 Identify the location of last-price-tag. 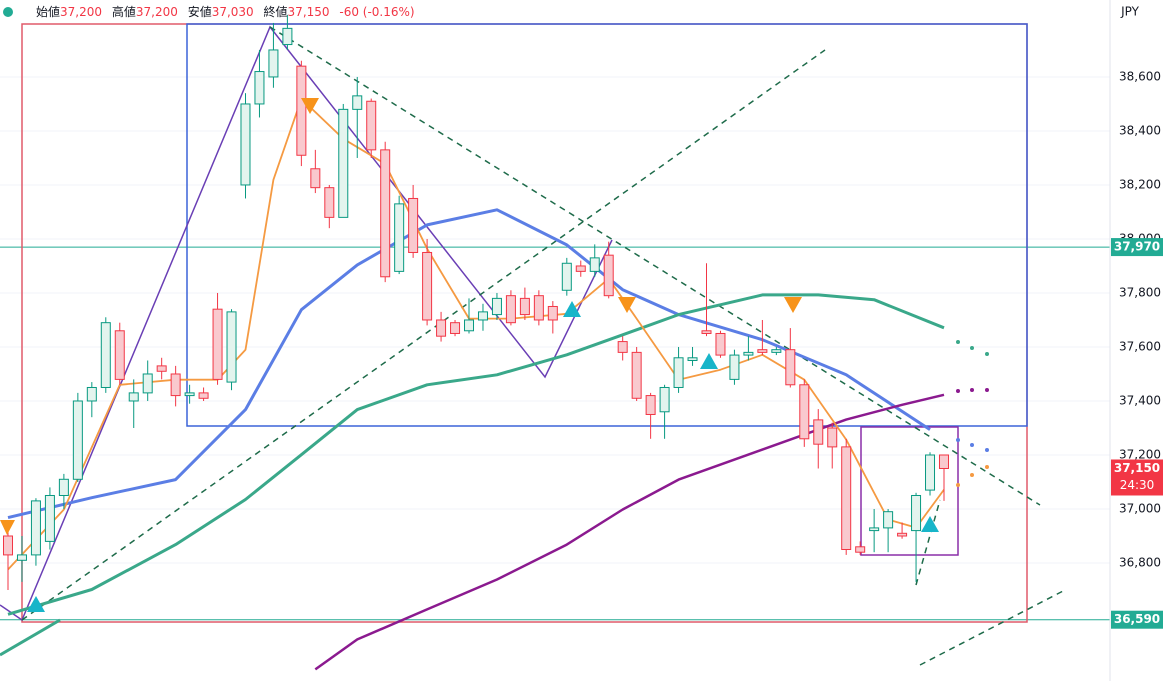
(1137, 477).